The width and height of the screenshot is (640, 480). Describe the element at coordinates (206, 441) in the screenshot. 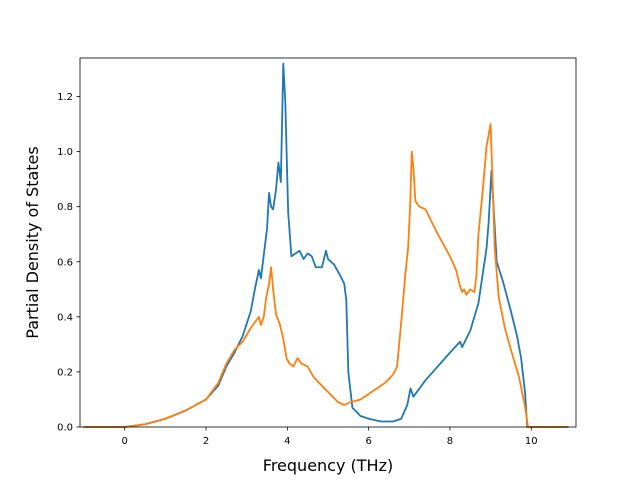

I see `x-tick-label: 2` at that location.